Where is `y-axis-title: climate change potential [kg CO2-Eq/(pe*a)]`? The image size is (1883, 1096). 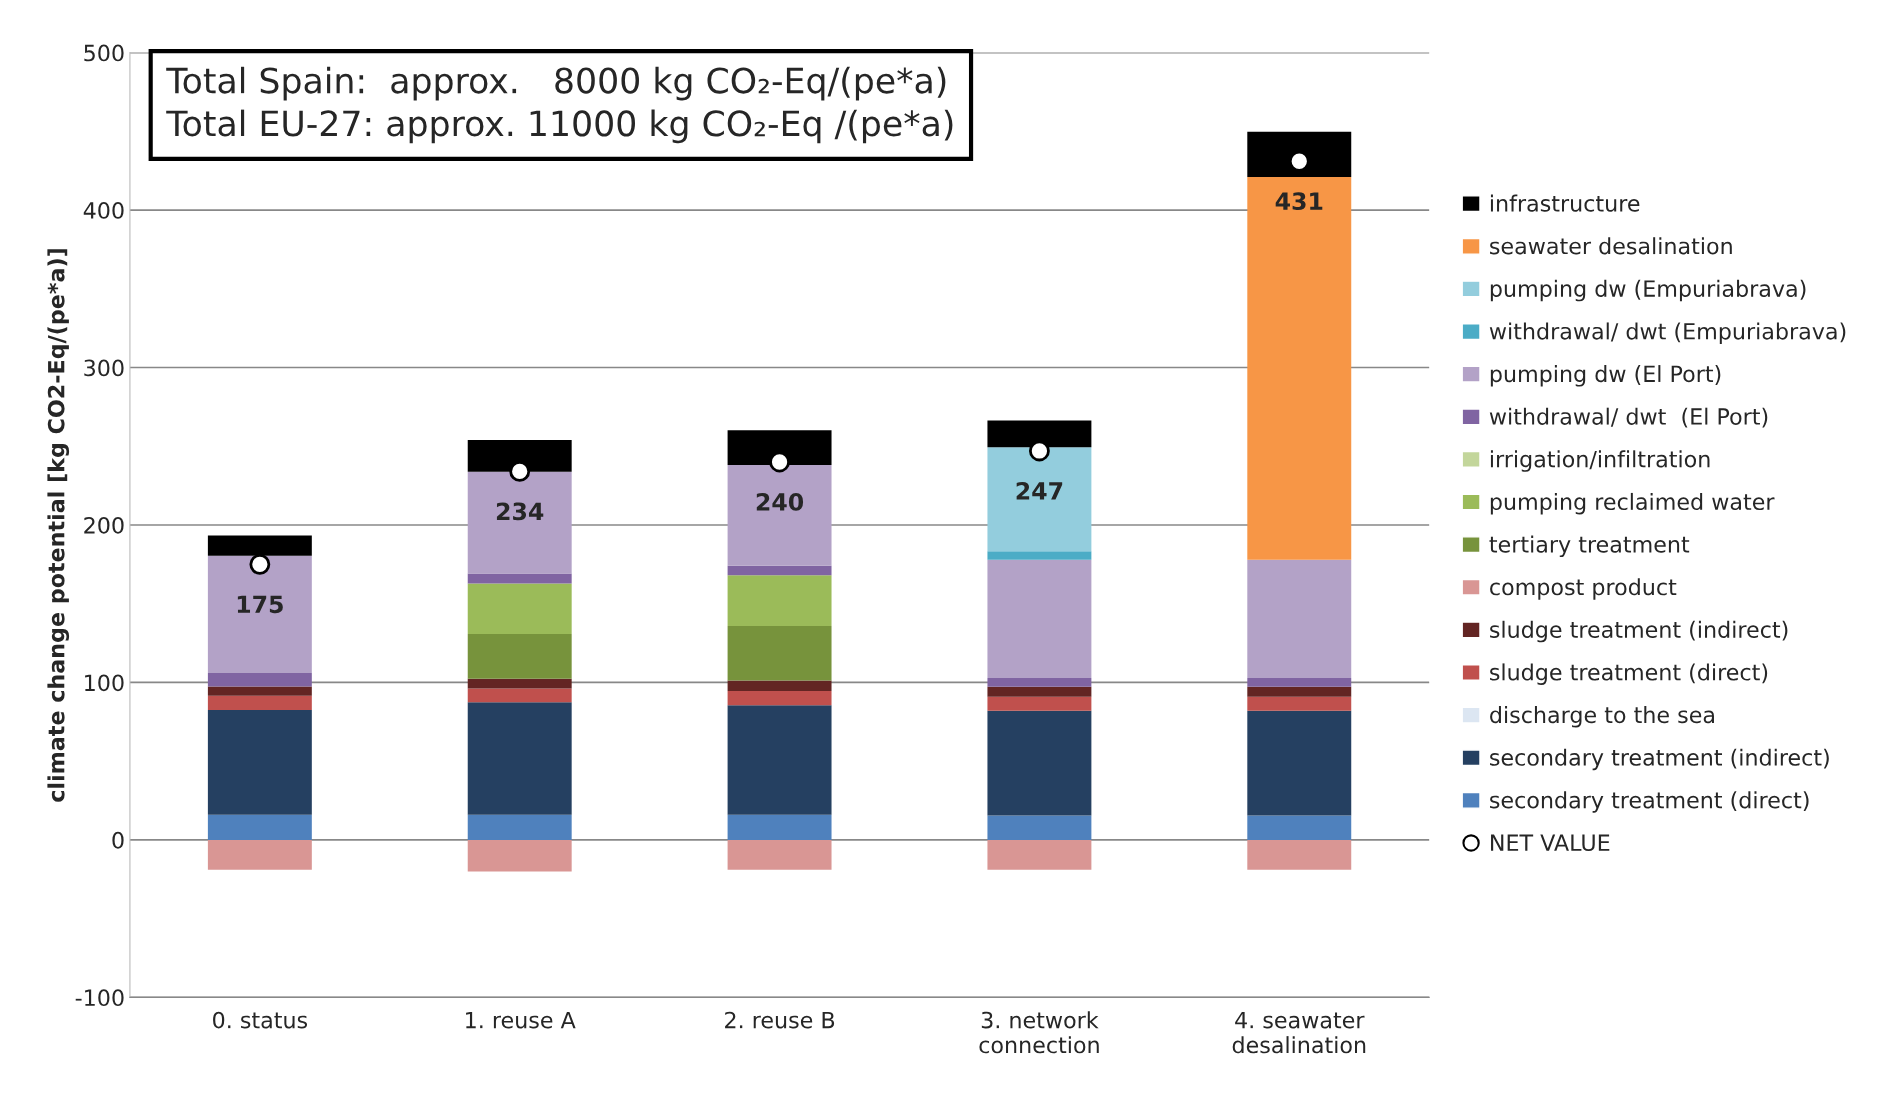 y-axis-title: climate change potential [kg CO2-Eq/(pe*a)] is located at coordinates (58, 525).